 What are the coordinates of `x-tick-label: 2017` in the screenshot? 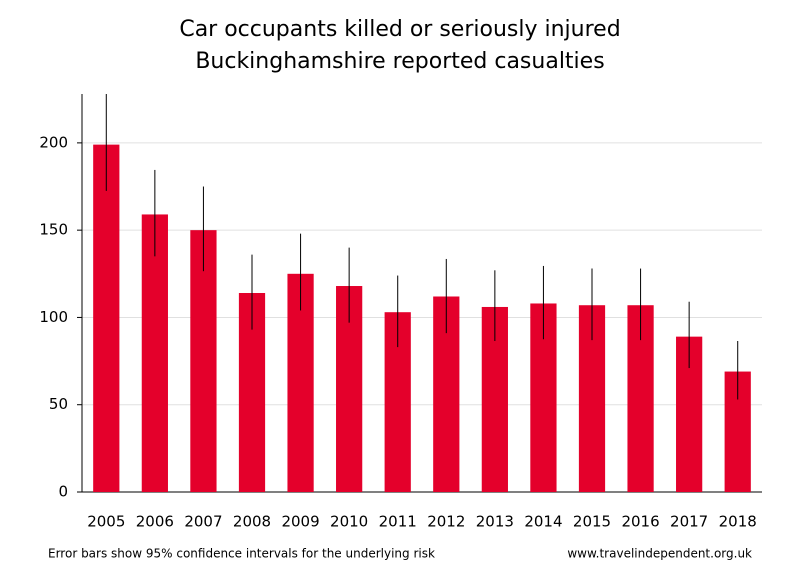 It's located at (689, 522).